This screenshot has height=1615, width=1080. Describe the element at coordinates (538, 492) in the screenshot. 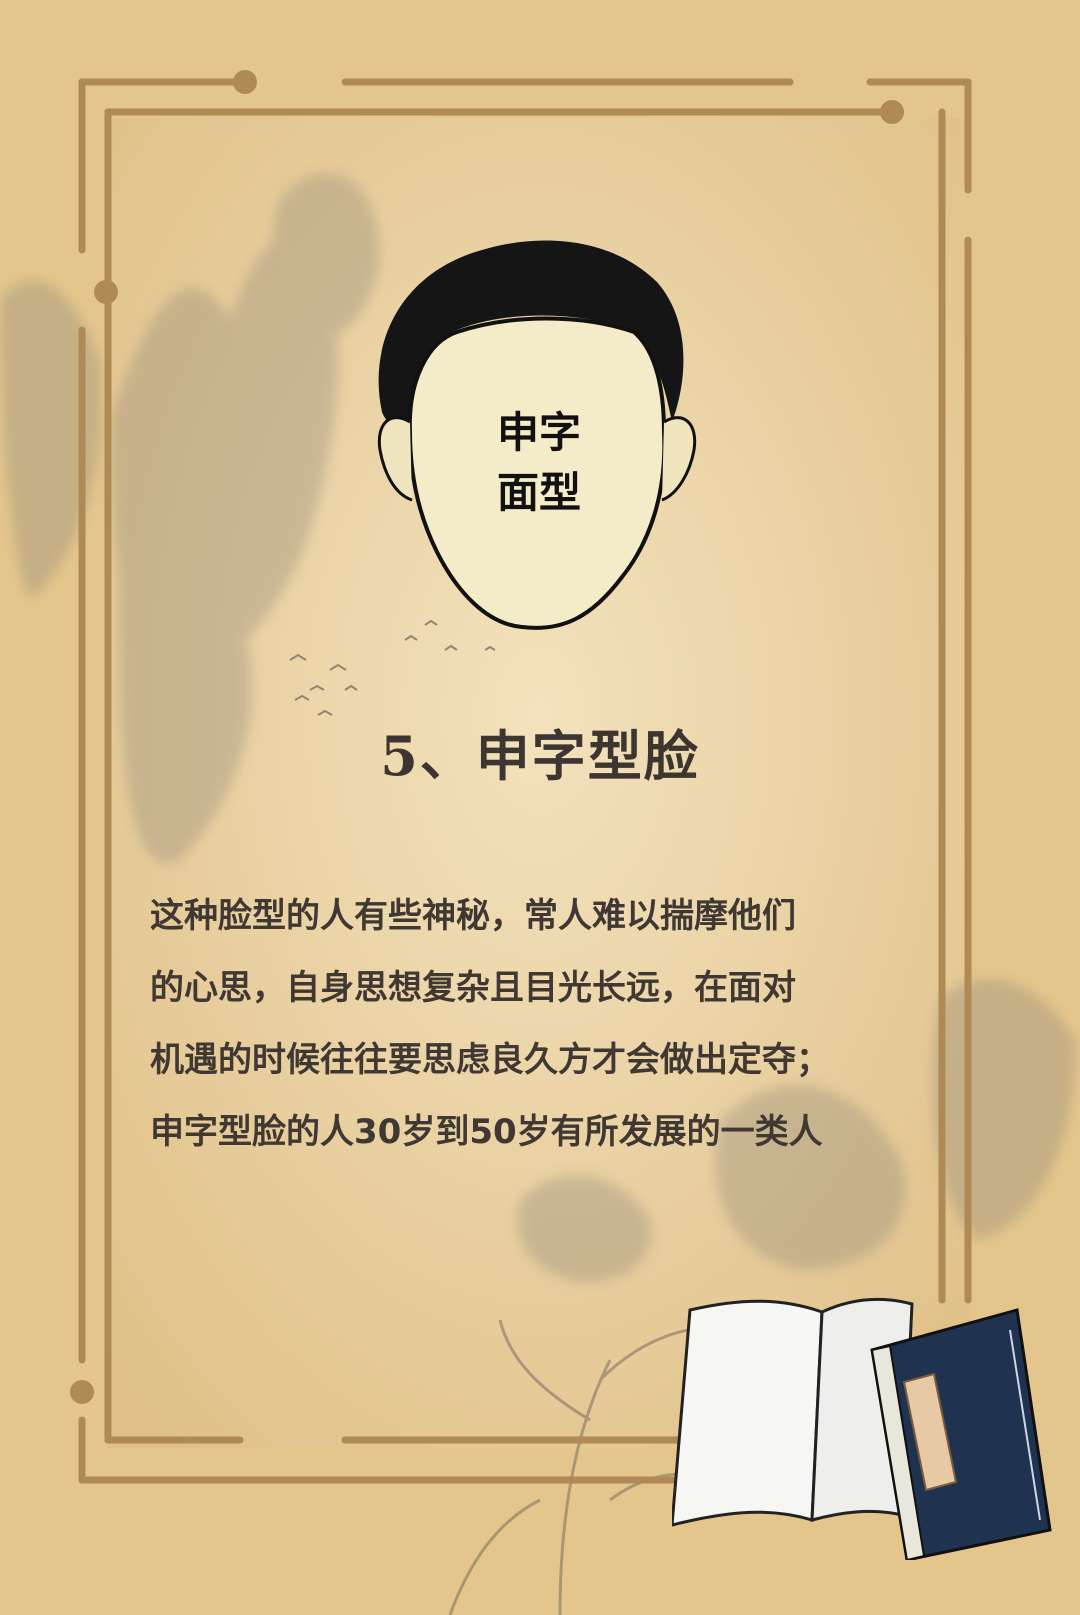

I see `face-label-line2: 面型` at that location.